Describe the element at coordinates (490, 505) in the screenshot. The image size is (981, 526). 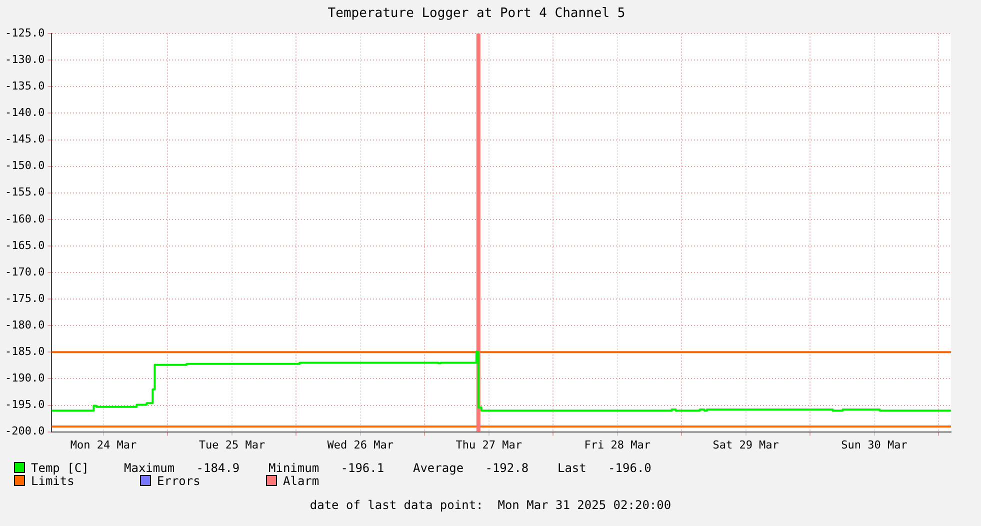
I see `text: date of last data point: Mon Mar 31 2025 02:20:00` at that location.